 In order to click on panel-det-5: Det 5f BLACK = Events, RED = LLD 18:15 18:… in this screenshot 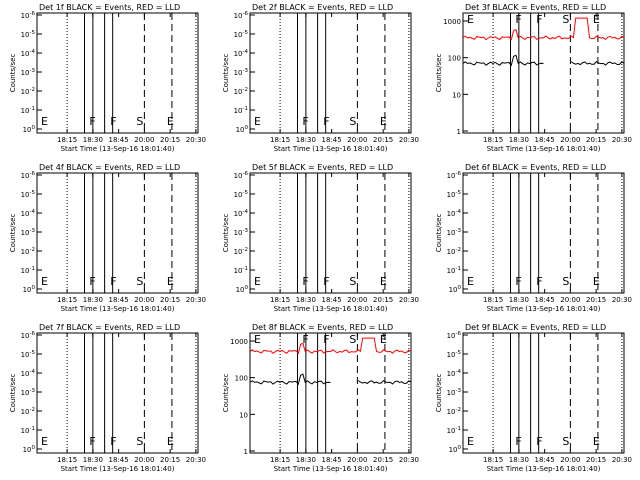, I will do `click(320, 238)`.